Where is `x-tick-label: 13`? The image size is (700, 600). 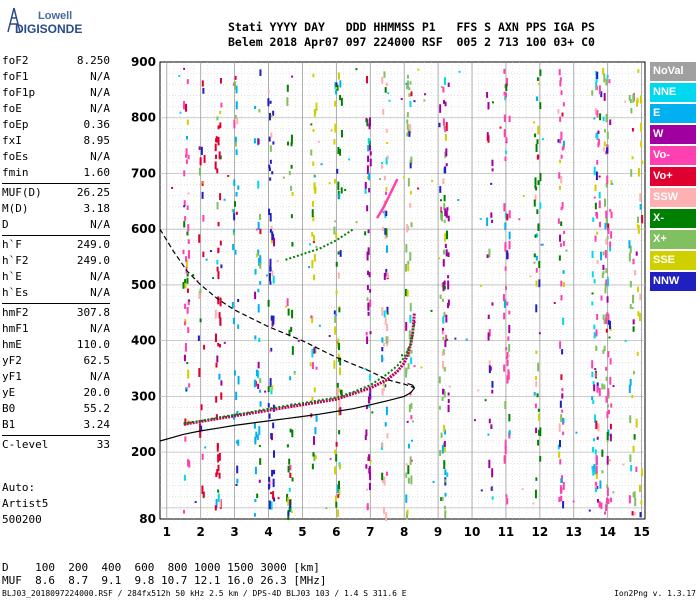 x-tick-label: 13 is located at coordinates (573, 532).